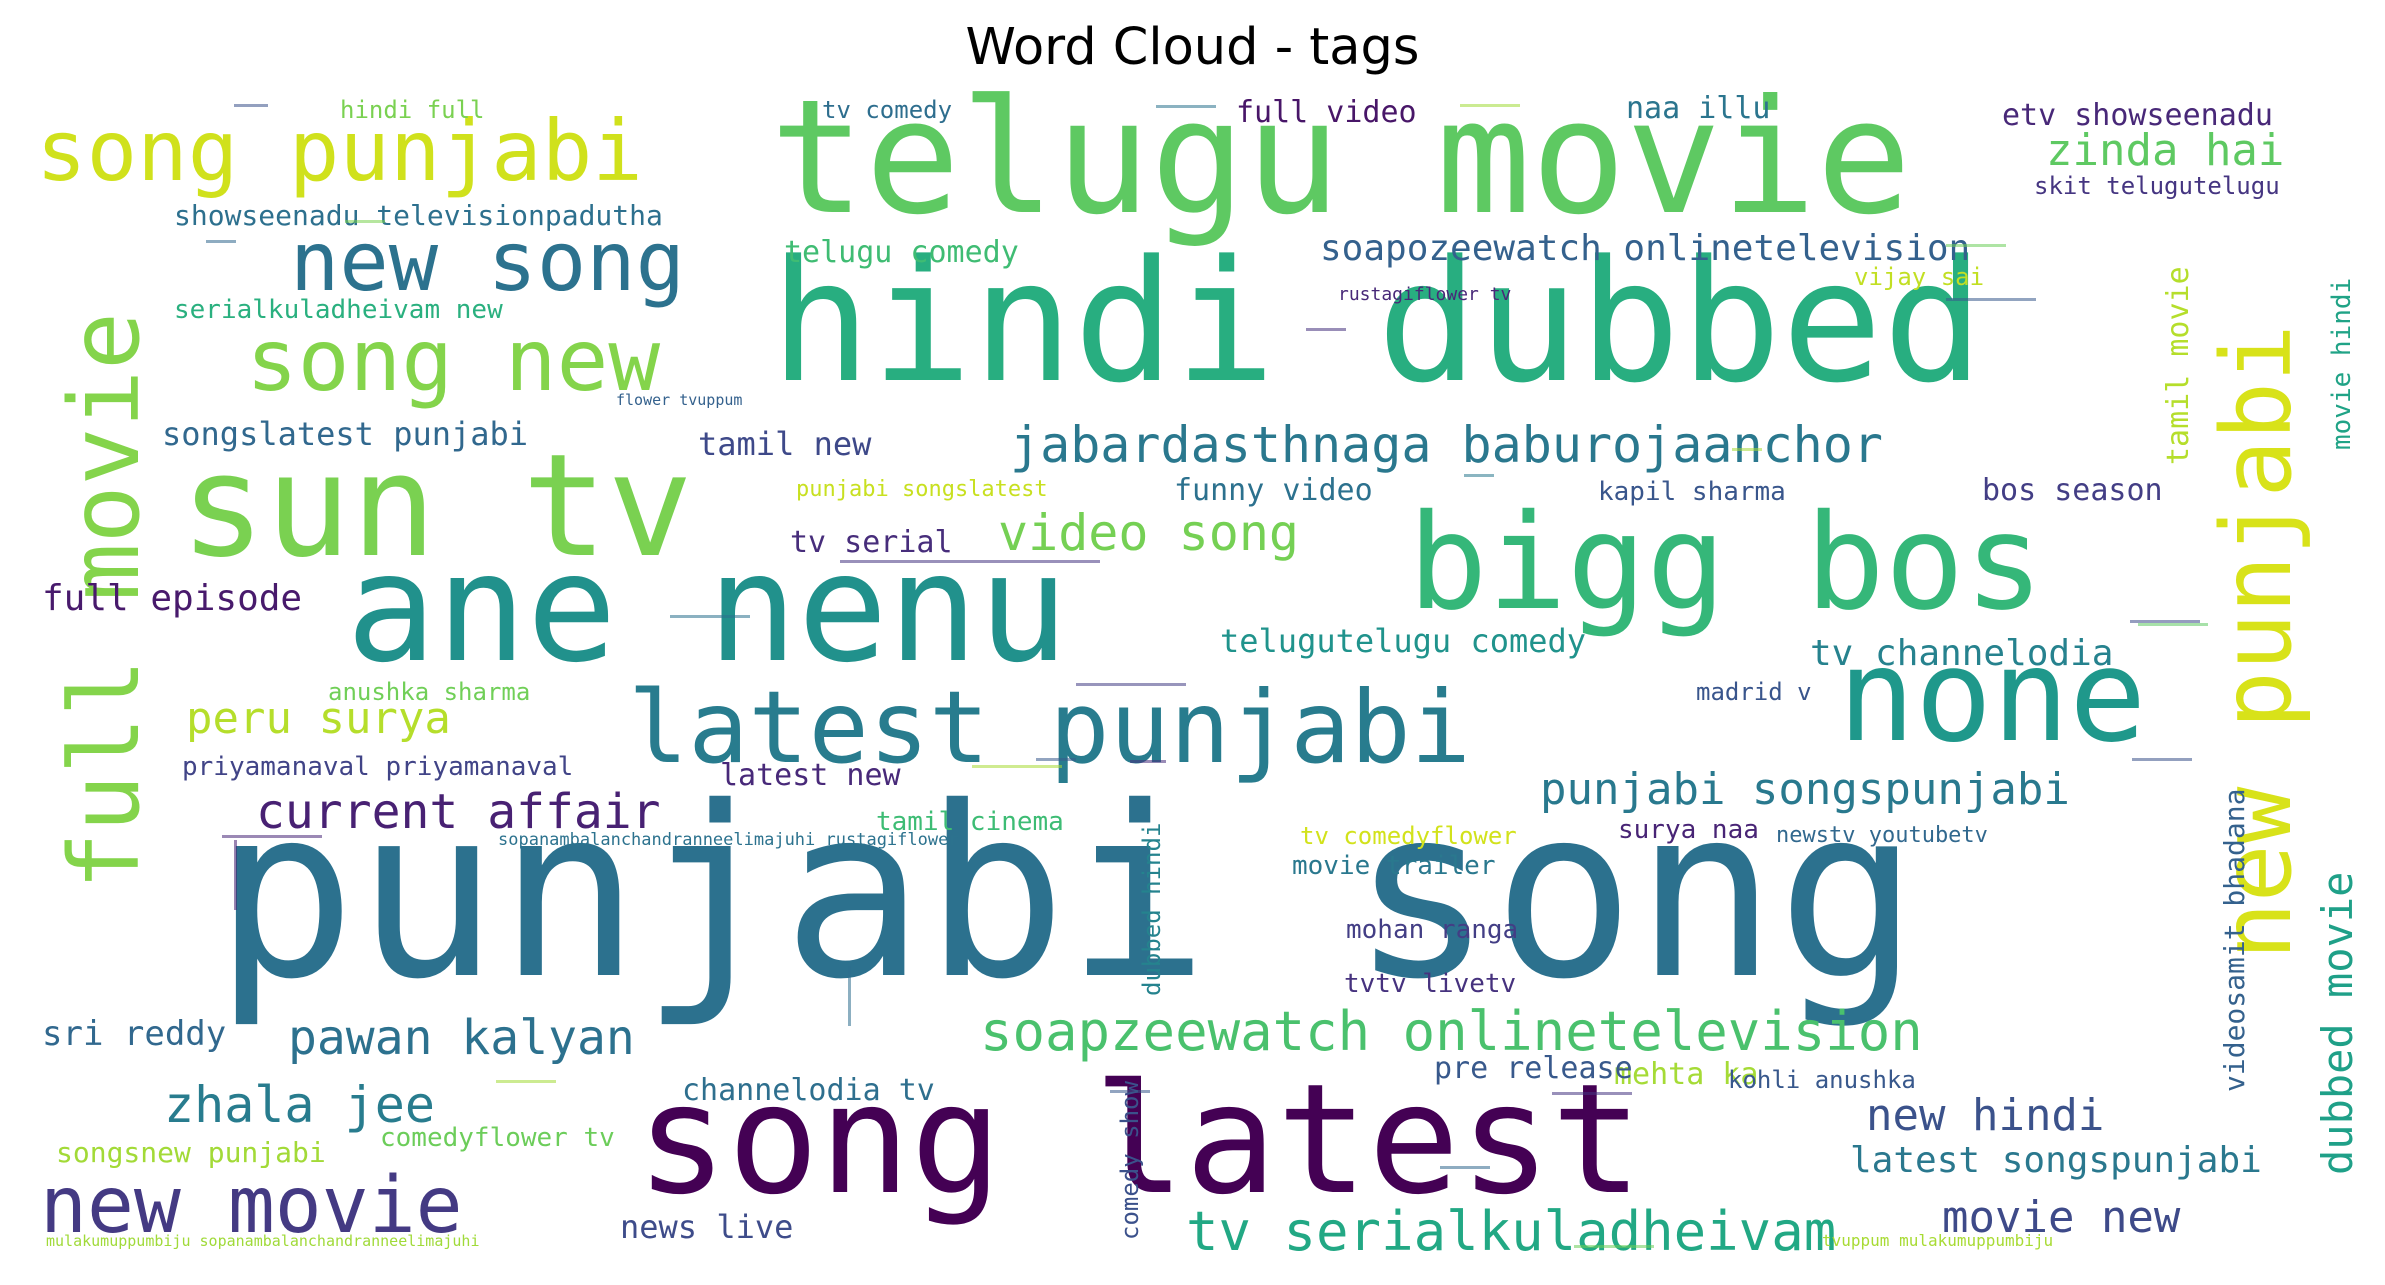 The image size is (2385, 1285). What do you see at coordinates (1377, 322) in the screenshot?
I see `word-hindi-dubbed: hindi dubbed` at bounding box center [1377, 322].